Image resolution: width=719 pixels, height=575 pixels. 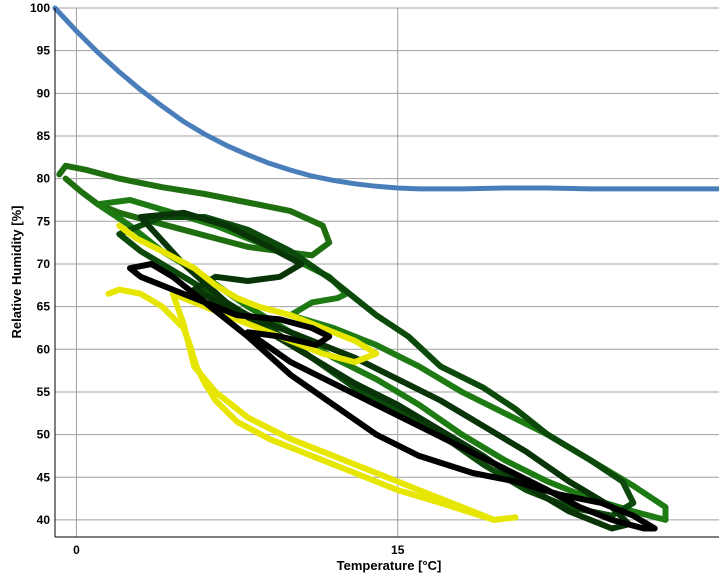 What do you see at coordinates (398, 550) in the screenshot?
I see `x-tick-label: 15` at bounding box center [398, 550].